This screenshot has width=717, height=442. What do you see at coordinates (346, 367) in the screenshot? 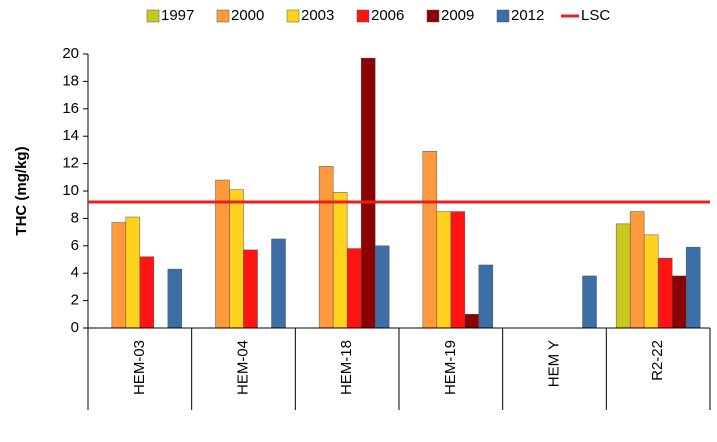
I see `x-tick-label: HEM-18` at bounding box center [346, 367].